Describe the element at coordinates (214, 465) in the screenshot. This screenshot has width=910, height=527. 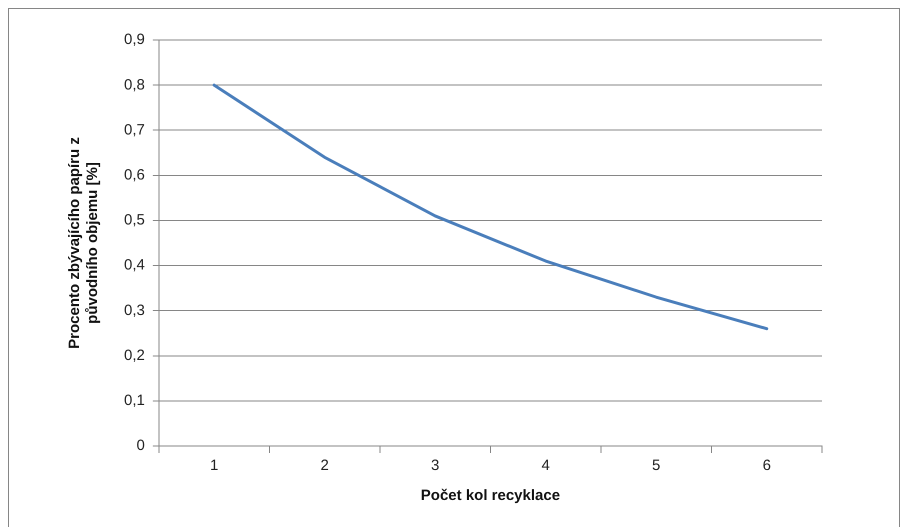
I see `x-tick-label: 1` at that location.